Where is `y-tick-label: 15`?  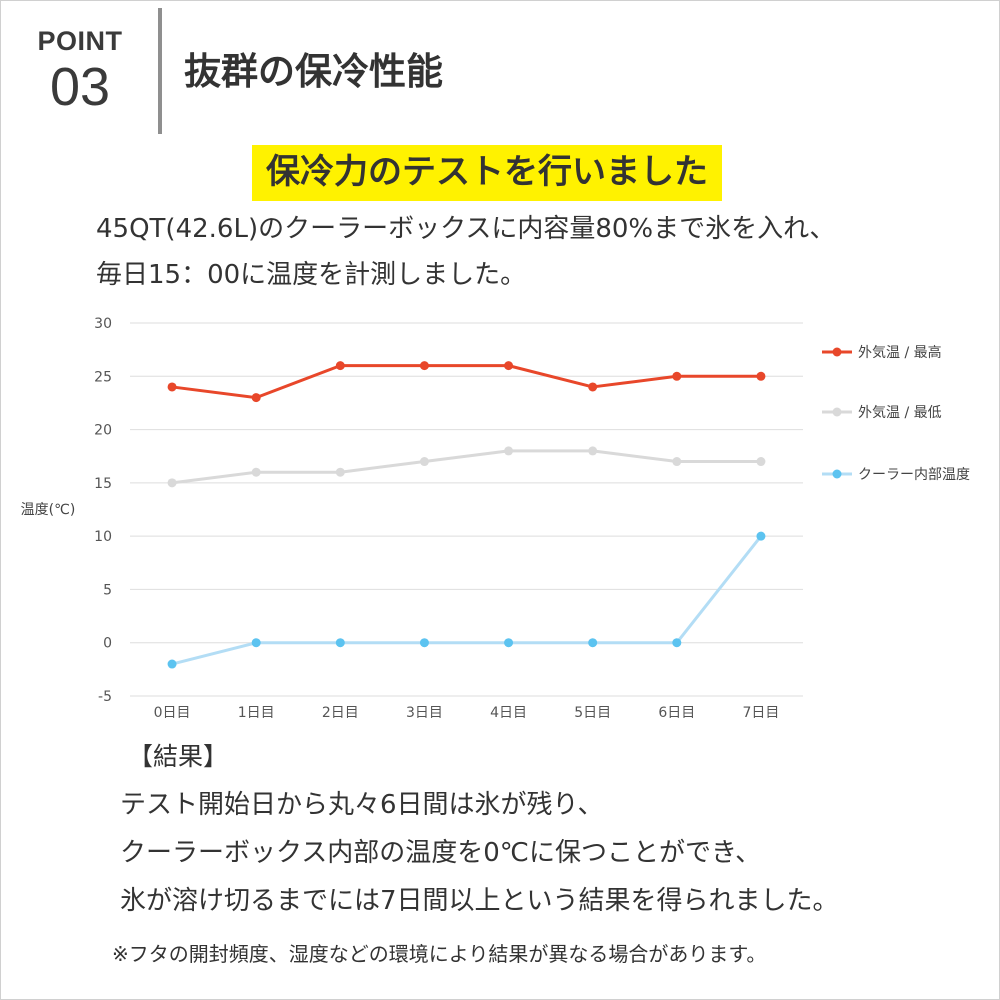
y-tick-label: 15 is located at coordinates (103, 484).